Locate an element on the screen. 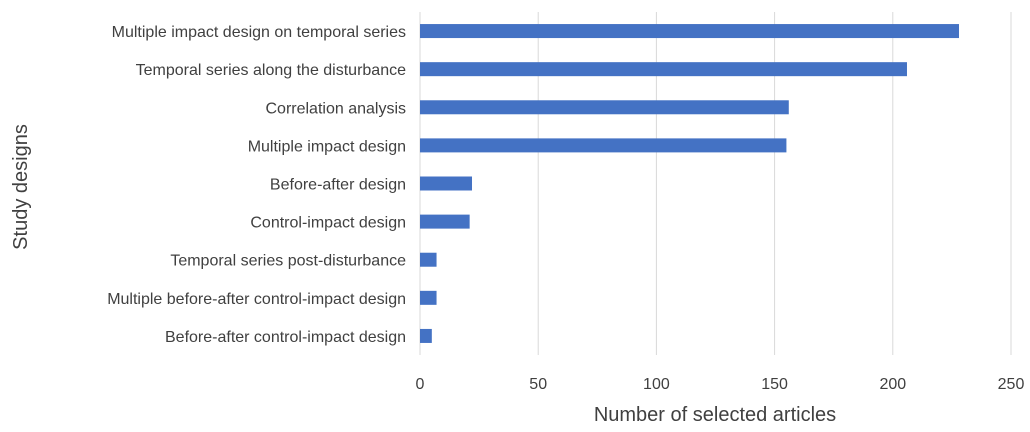 Image resolution: width=1030 pixels, height=432 pixels. category-label: Temporal series post-disturbance is located at coordinates (288, 261).